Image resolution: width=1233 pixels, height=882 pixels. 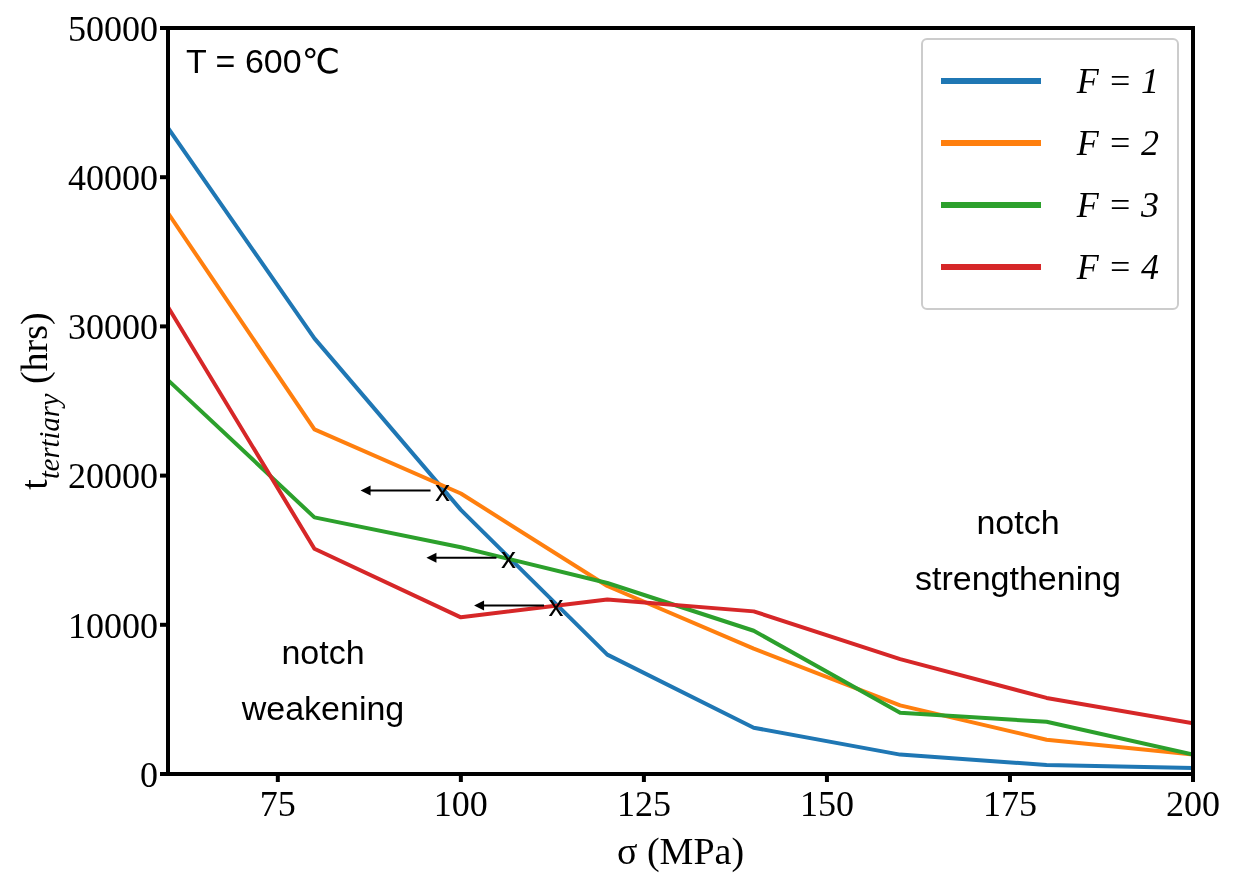 What do you see at coordinates (1117, 205) in the screenshot?
I see `legend-label: F = 3` at bounding box center [1117, 205].